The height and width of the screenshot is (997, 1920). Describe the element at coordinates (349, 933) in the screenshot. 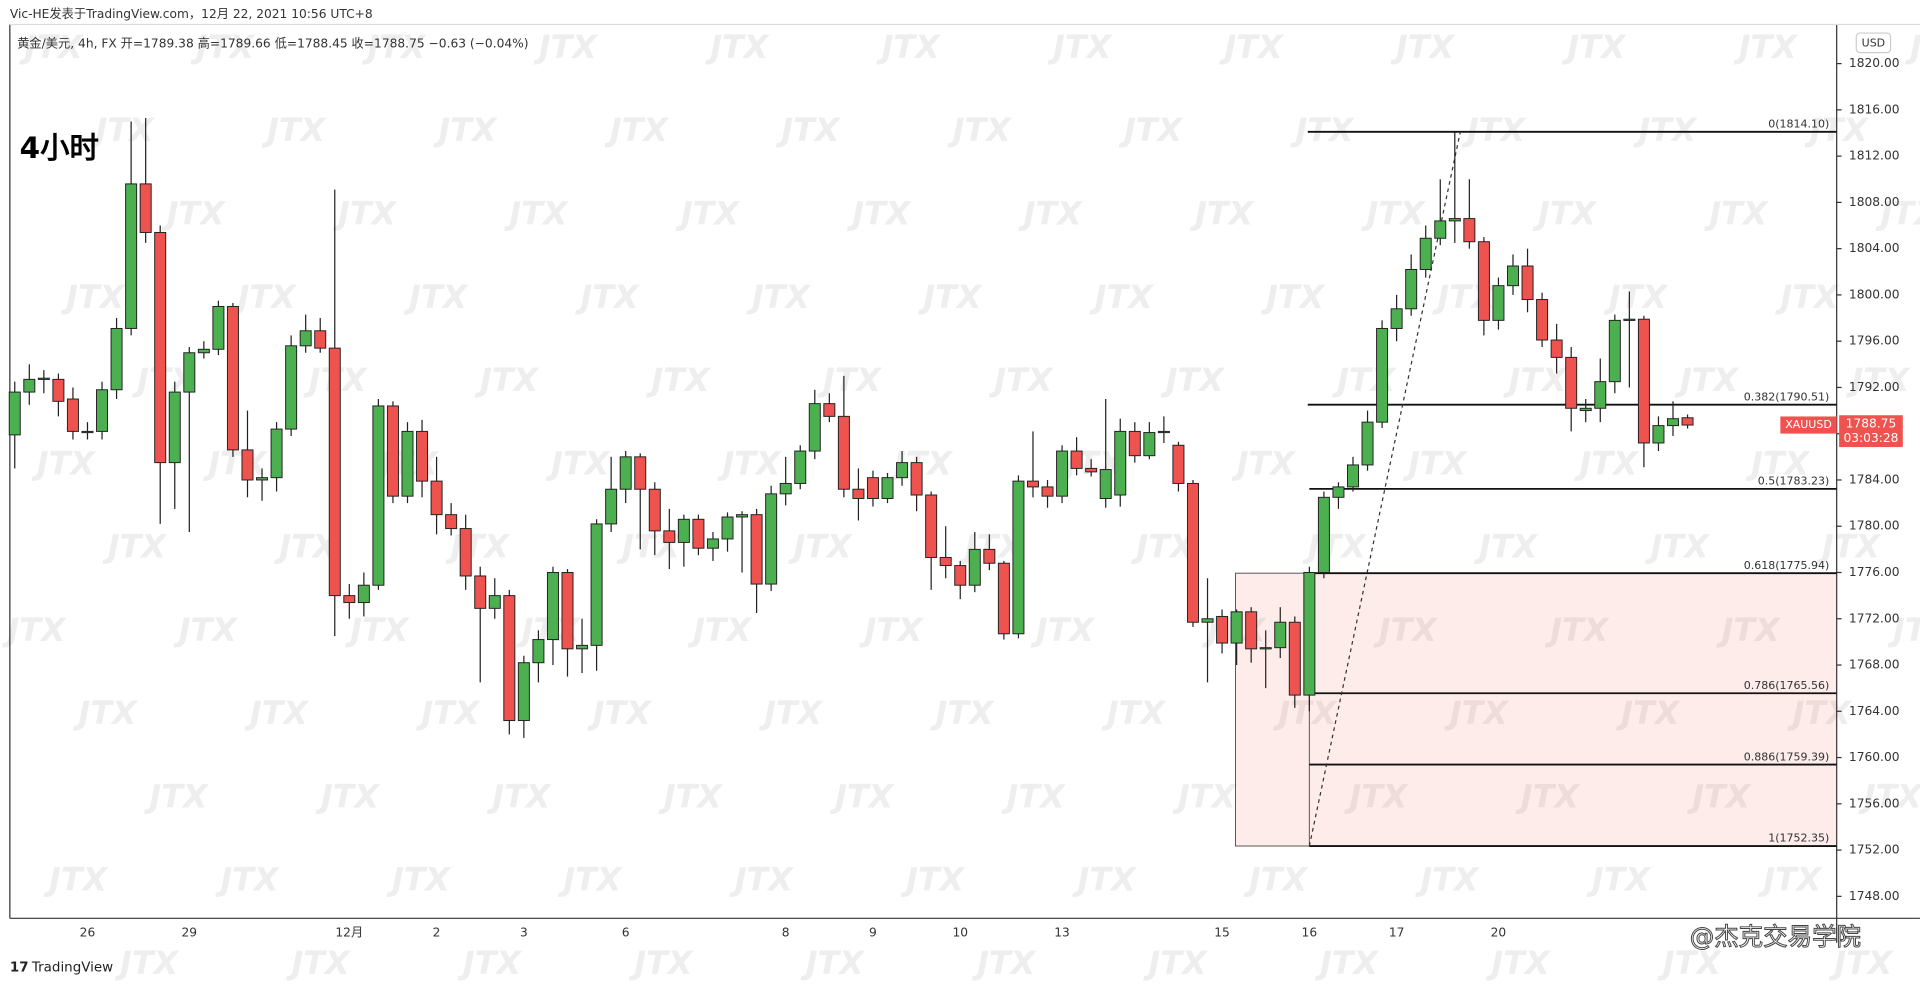

I see `x-tick-label: 12月` at that location.